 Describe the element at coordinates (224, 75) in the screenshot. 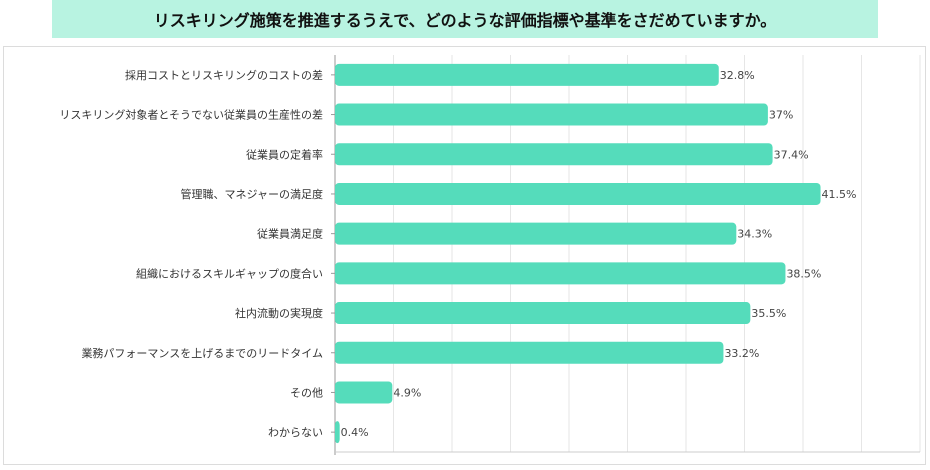

I see `category-label: 採用コストとリスキリングのコストの差` at that location.